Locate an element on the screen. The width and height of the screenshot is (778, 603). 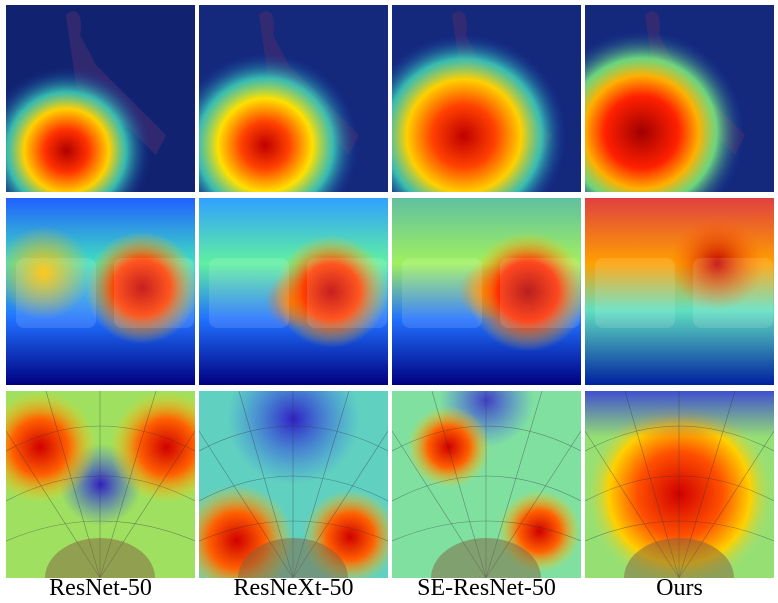
heatmap-row1-resnet50 is located at coordinates (100, 98).